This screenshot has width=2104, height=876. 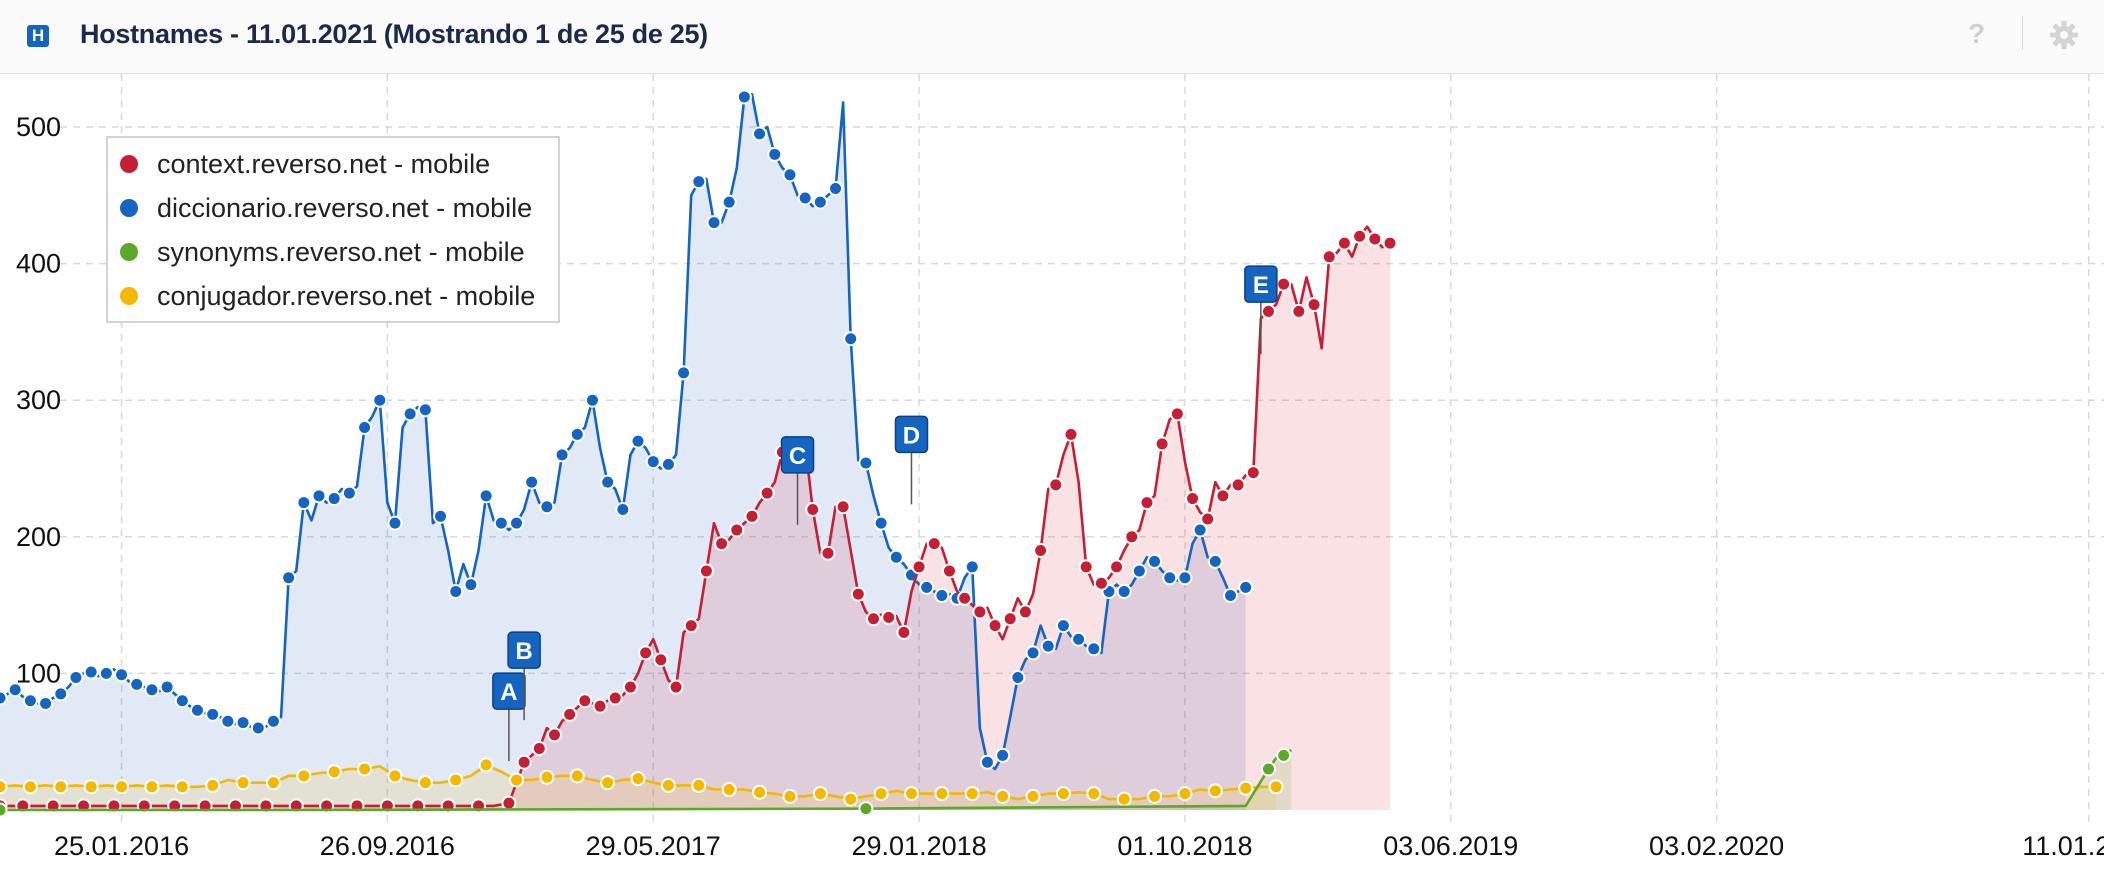 I want to click on marker-label: B, so click(x=523, y=651).